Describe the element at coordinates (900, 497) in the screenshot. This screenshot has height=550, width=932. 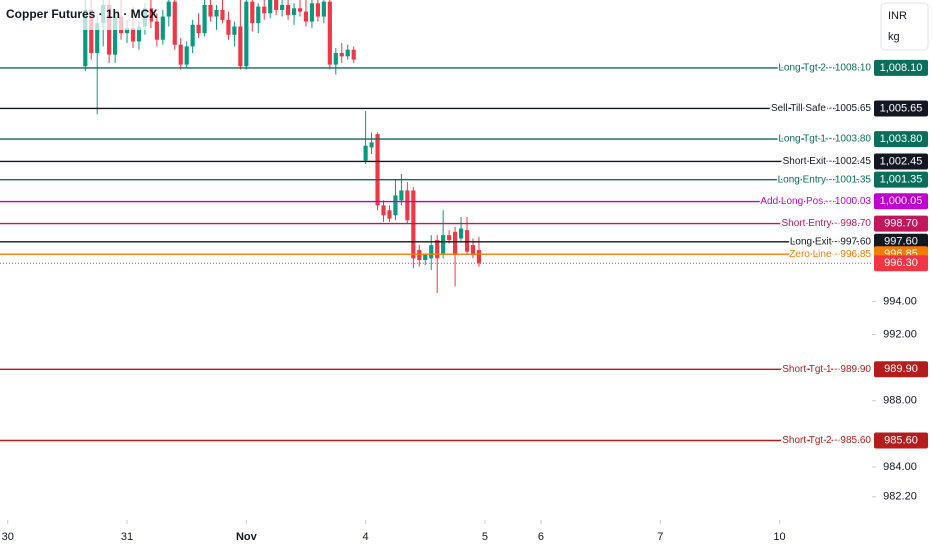
I see `y-tick-label: 982.20` at that location.